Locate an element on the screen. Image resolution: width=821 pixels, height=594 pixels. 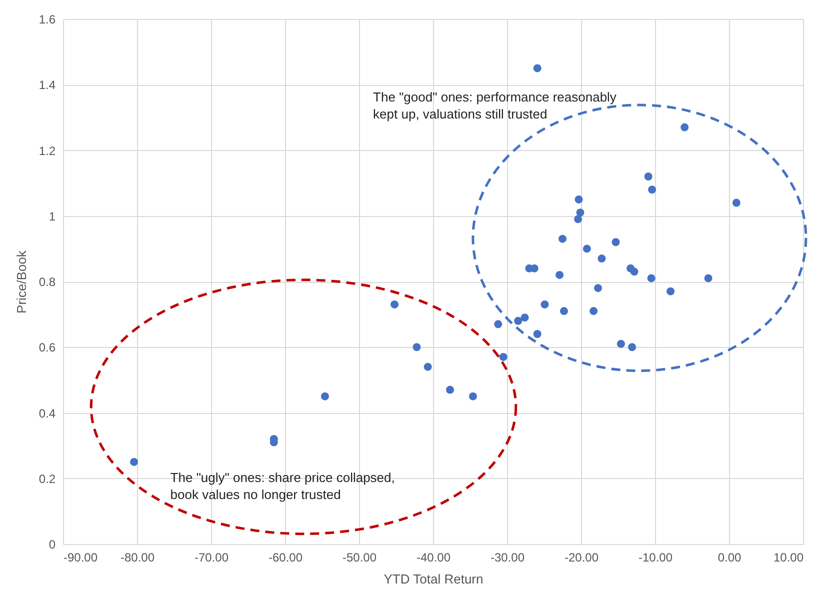
x-tick-label: -70.00 is located at coordinates (211, 557).